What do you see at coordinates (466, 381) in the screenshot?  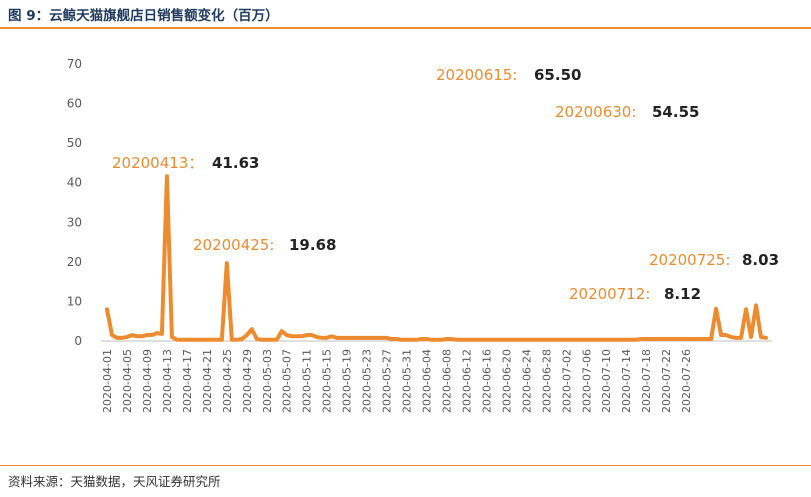 I see `x-tick-label: 2020-06-12` at bounding box center [466, 381].